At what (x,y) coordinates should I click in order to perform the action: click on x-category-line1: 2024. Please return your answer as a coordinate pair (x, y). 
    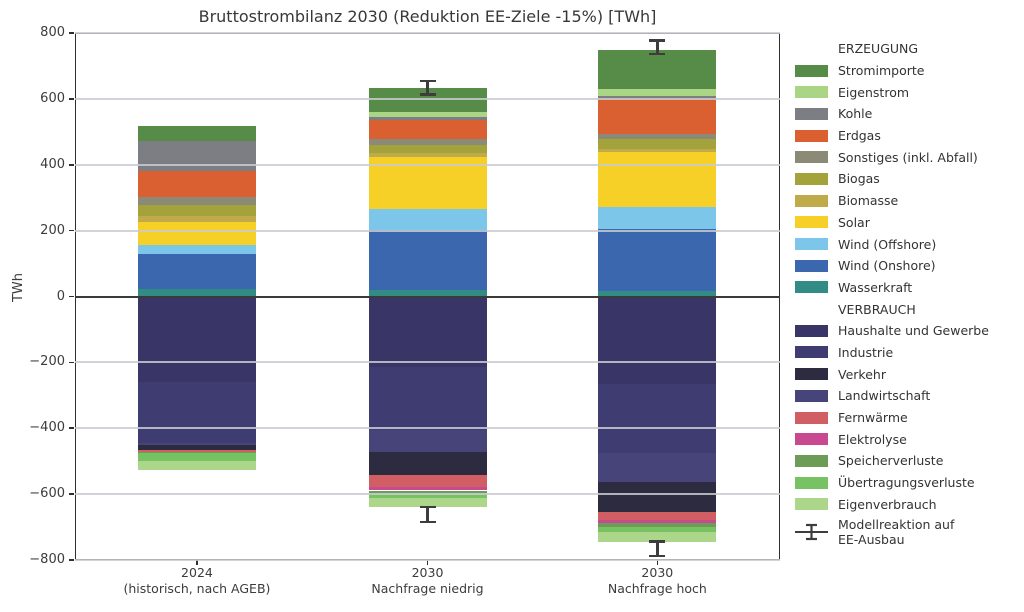
    Looking at the image, I should click on (197, 572).